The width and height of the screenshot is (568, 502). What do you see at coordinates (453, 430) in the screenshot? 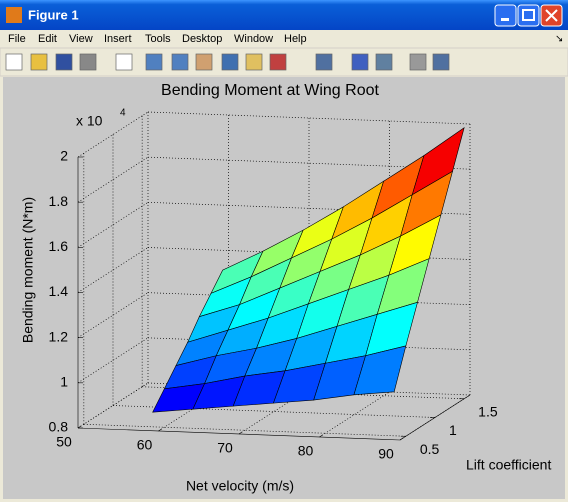
I see `y-tick-label: 1` at bounding box center [453, 430].